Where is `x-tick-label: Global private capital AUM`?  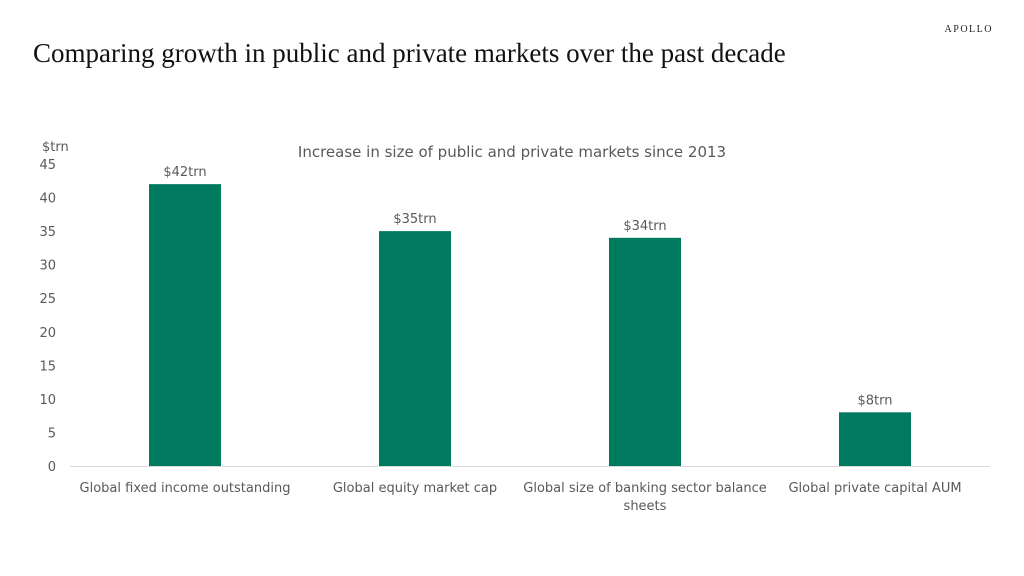 x-tick-label: Global private capital AUM is located at coordinates (874, 488).